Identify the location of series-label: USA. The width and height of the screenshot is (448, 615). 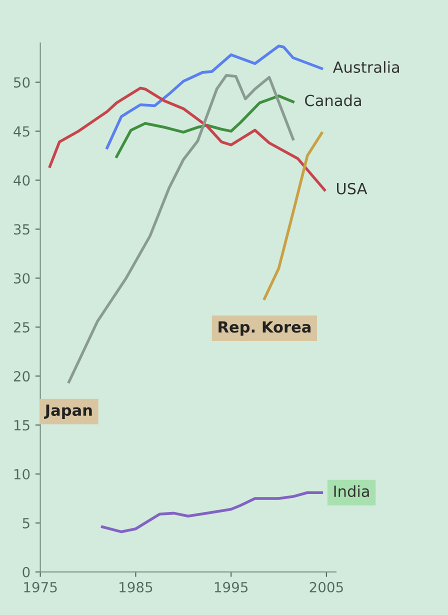
(352, 188).